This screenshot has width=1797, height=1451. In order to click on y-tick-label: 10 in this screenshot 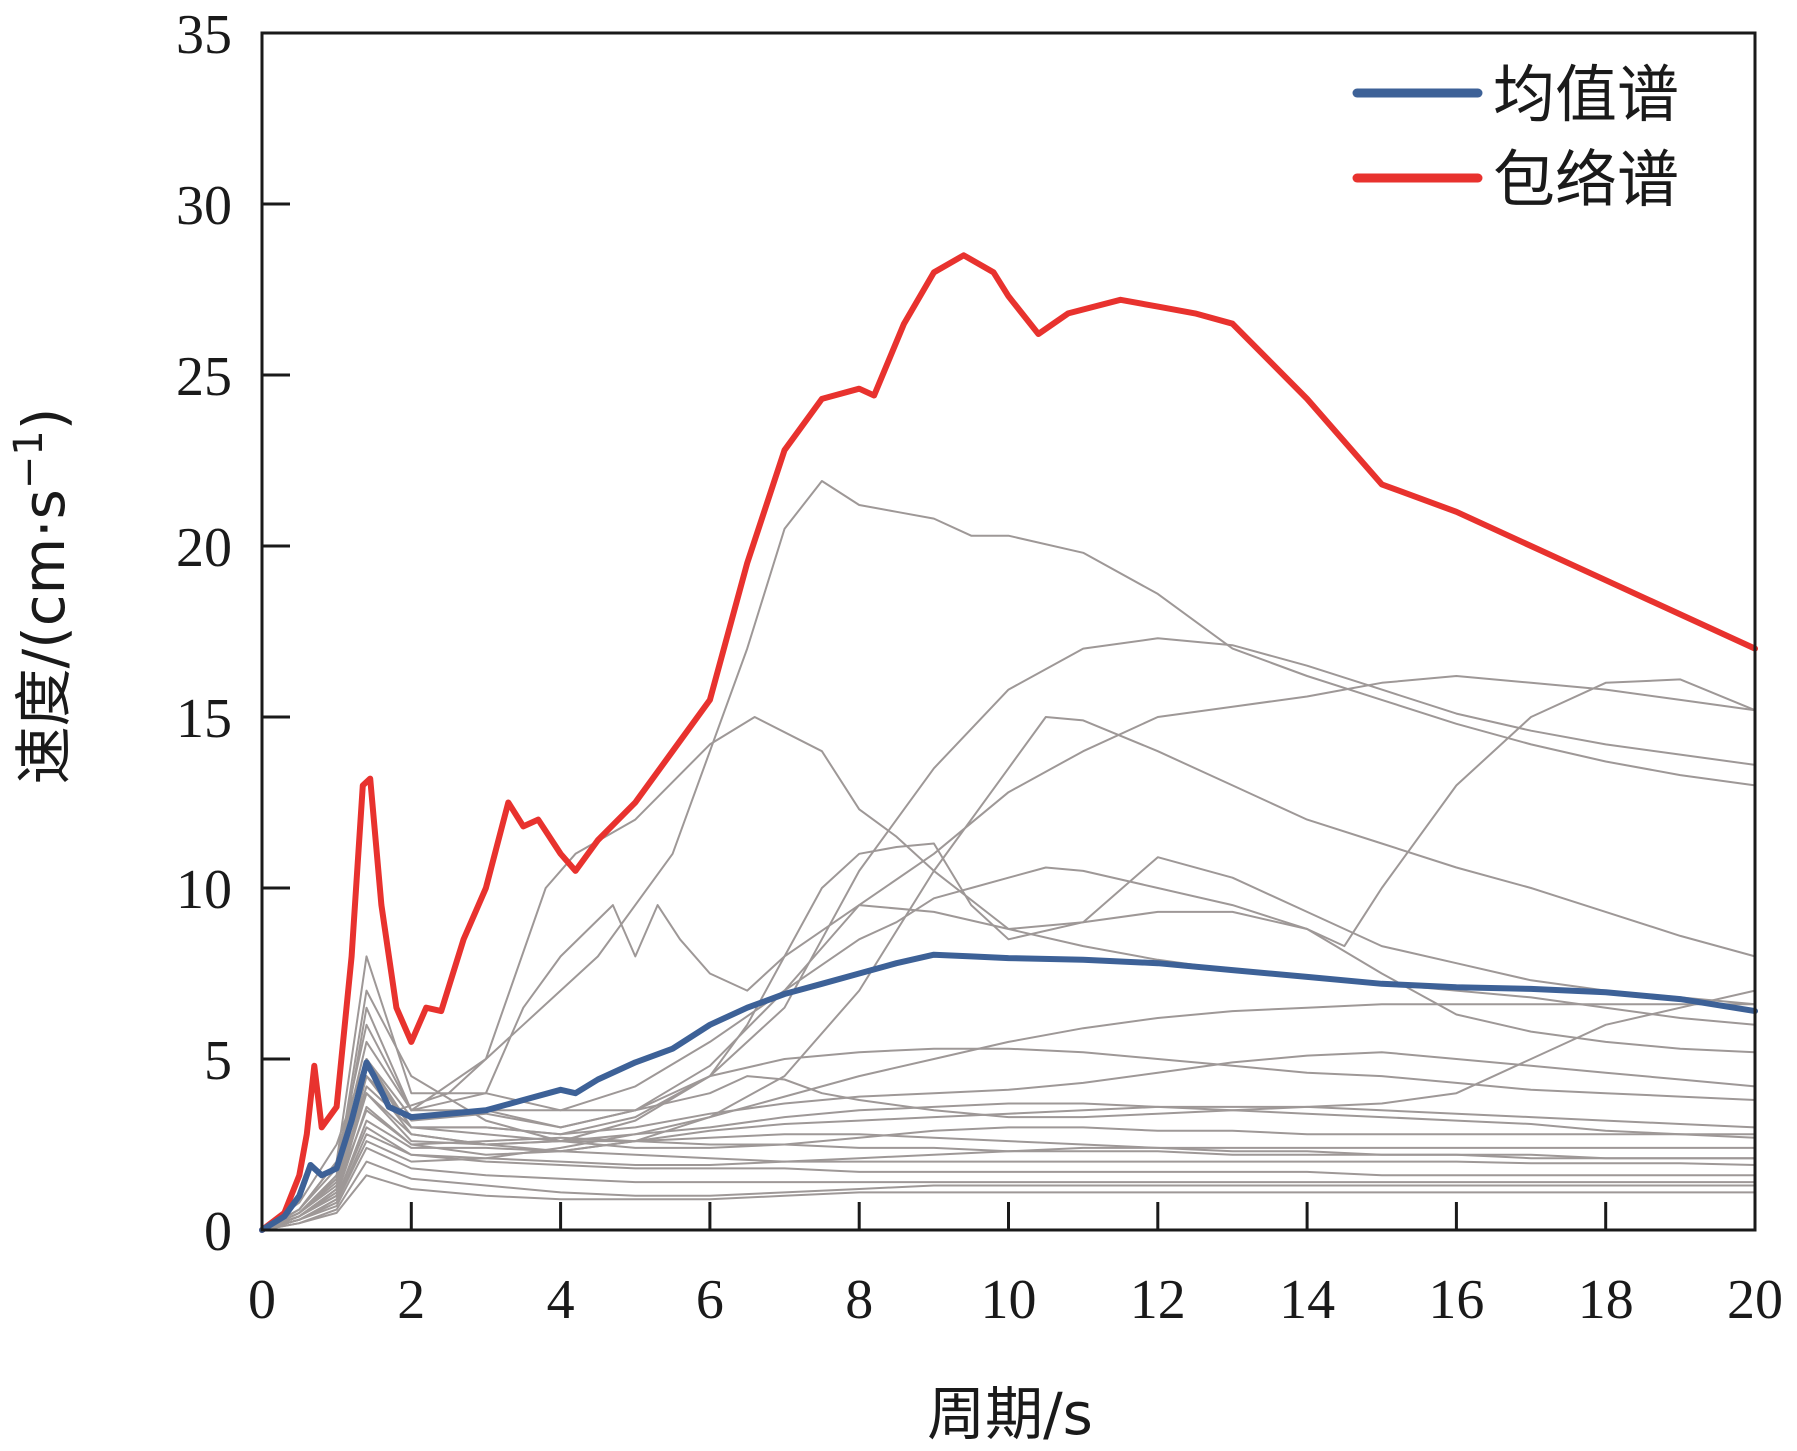, I will do `click(204, 890)`.